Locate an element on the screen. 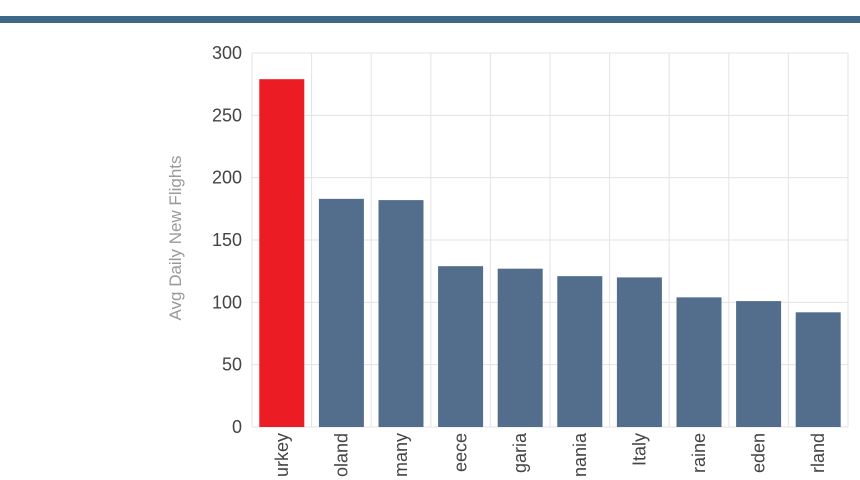  y-tick-label: 50 is located at coordinates (232, 365).